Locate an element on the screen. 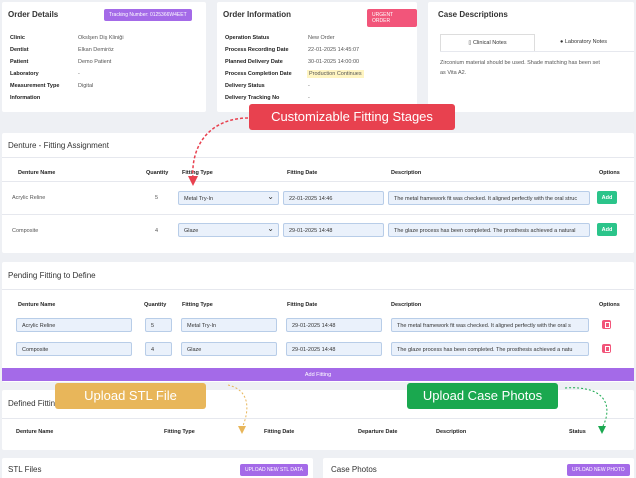  denture-name-input: Composite is located at coordinates (74, 349).